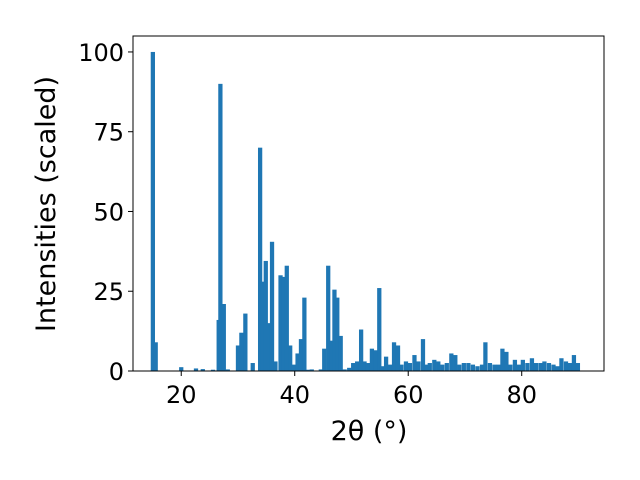  I want to click on x-tick-label: 60, so click(408, 395).